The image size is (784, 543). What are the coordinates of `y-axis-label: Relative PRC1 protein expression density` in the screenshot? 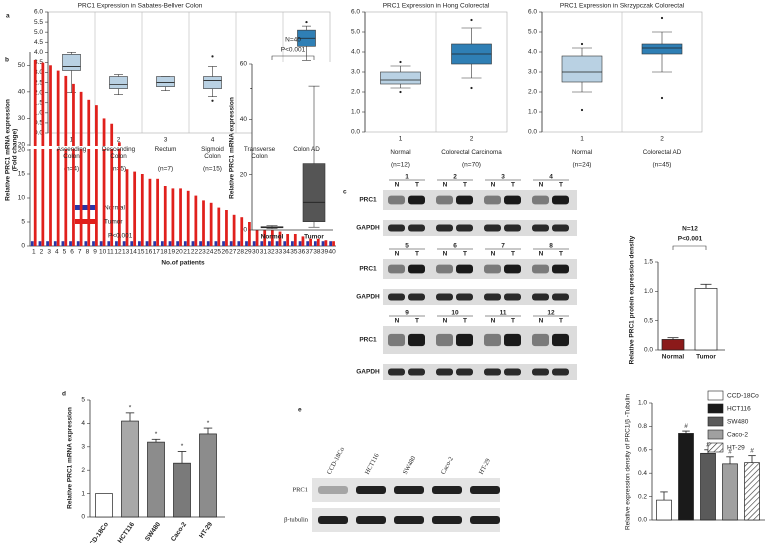 It's located at (632, 299).